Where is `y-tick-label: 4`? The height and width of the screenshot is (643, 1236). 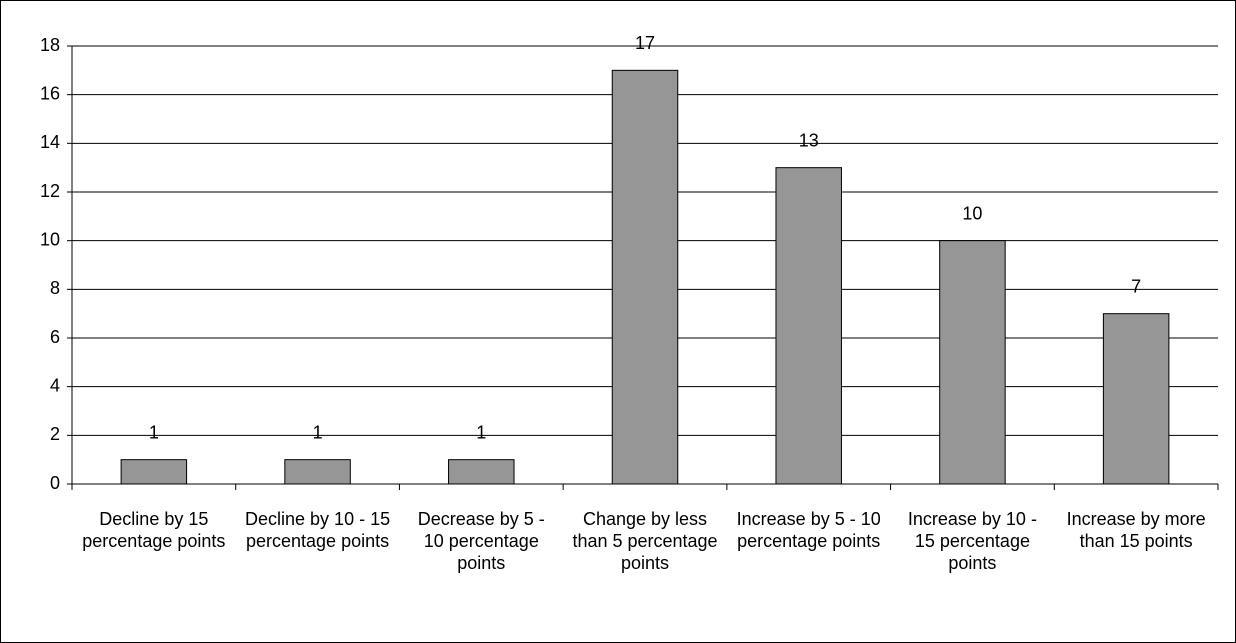
y-tick-label: 4 is located at coordinates (55, 385).